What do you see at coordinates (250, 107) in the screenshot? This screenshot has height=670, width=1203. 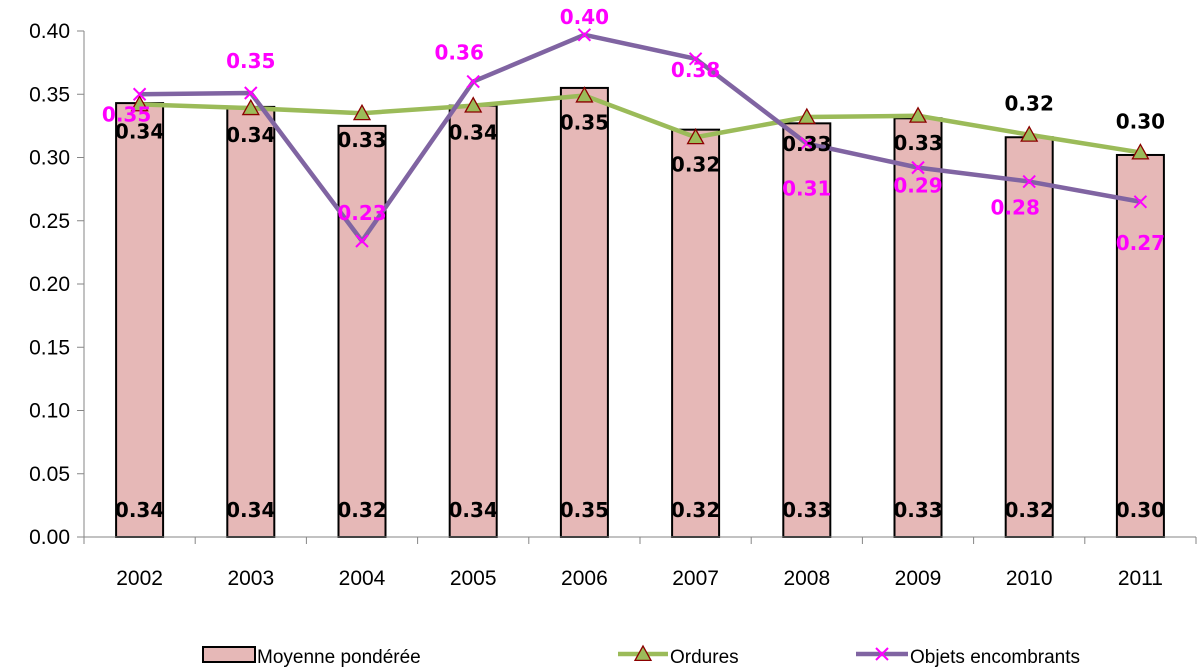 I see `marker-ordures-2003` at bounding box center [250, 107].